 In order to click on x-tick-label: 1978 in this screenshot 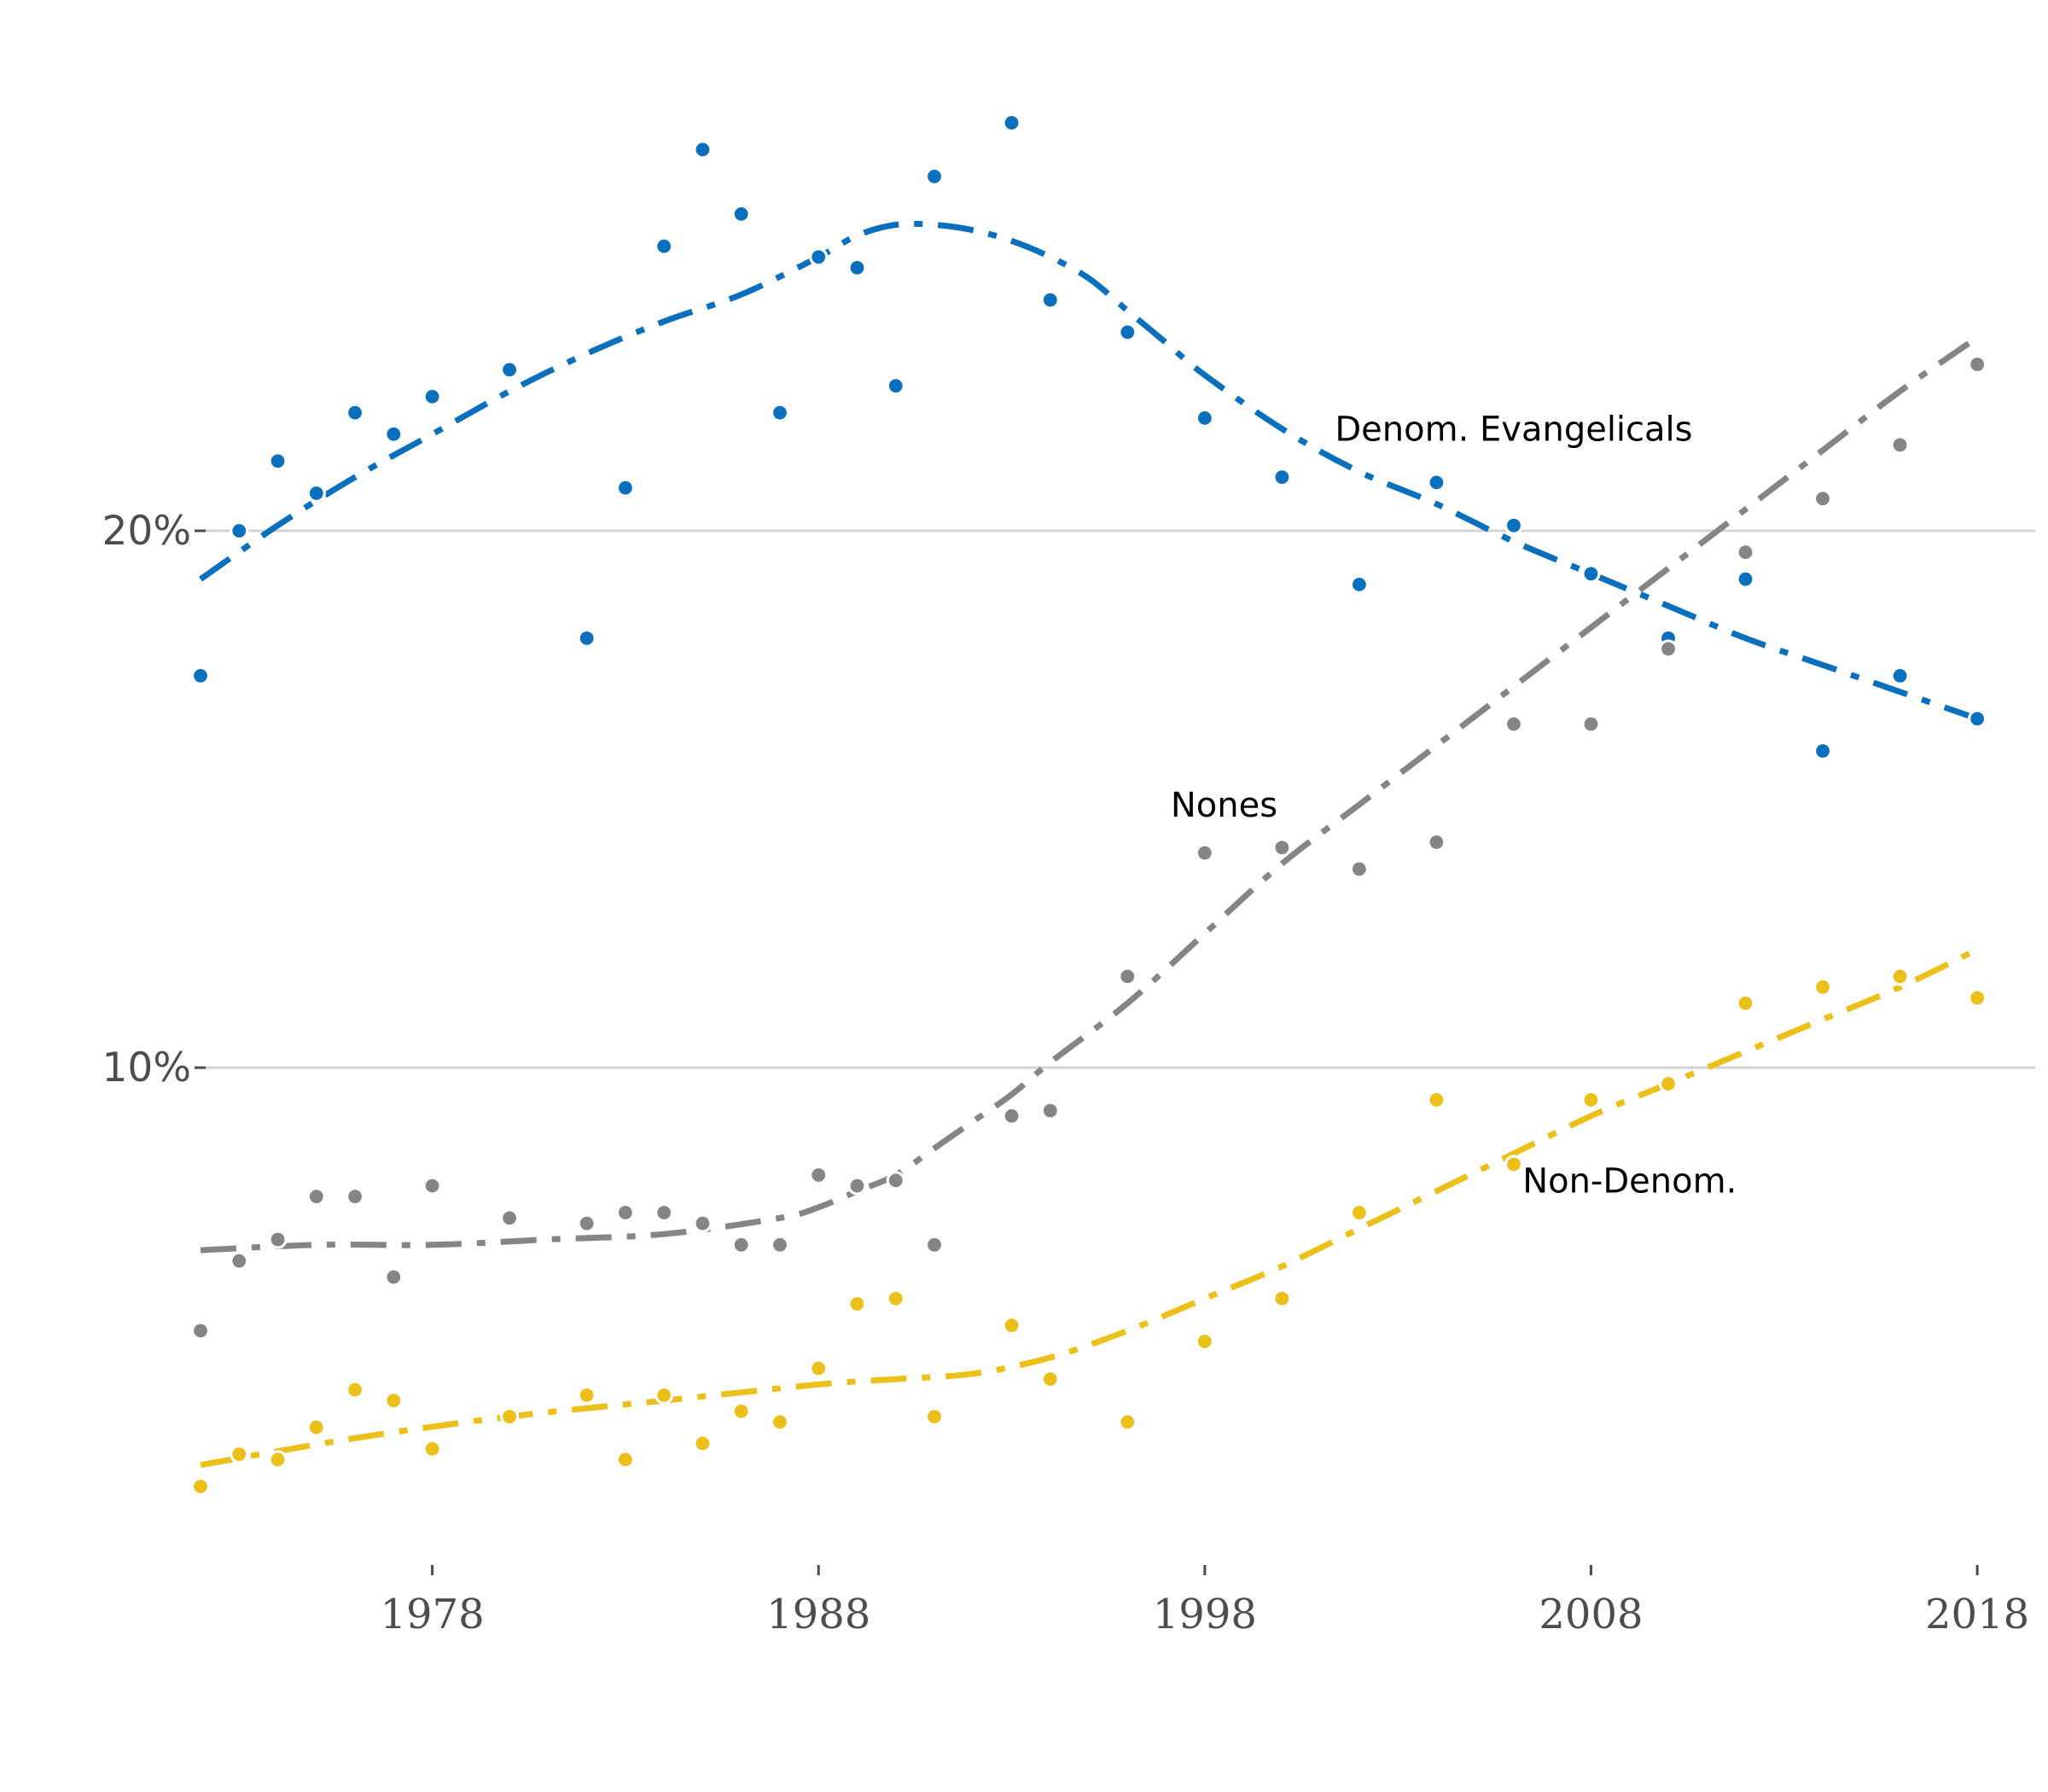, I will do `click(433, 1614)`.